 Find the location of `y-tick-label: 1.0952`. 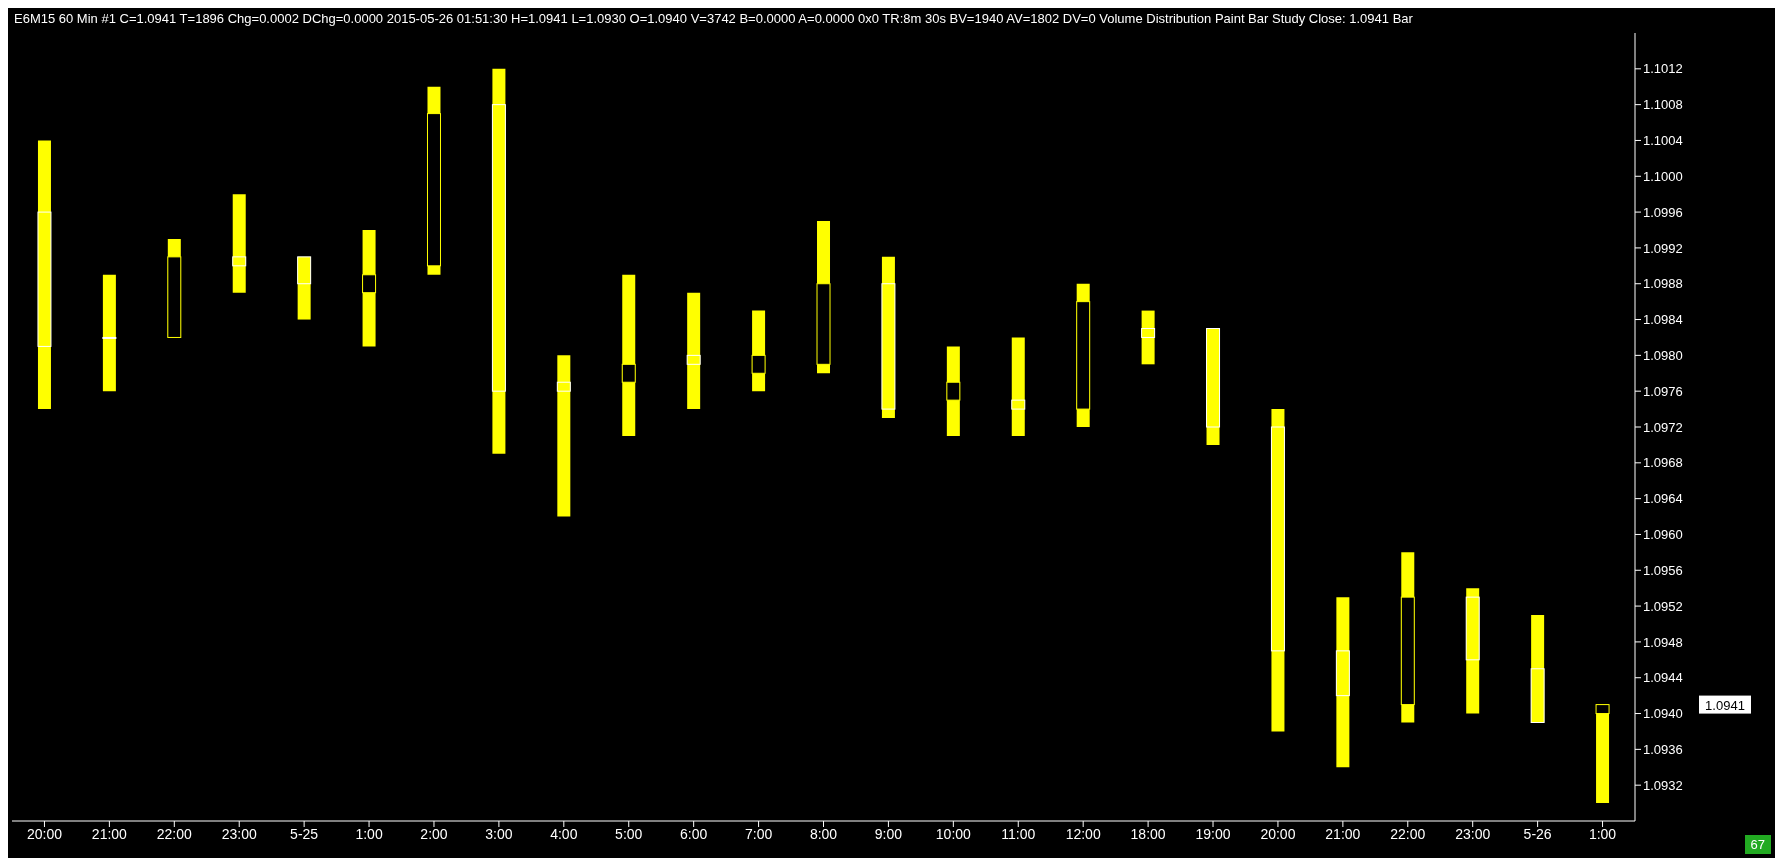

y-tick-label: 1.0952 is located at coordinates (1663, 606).